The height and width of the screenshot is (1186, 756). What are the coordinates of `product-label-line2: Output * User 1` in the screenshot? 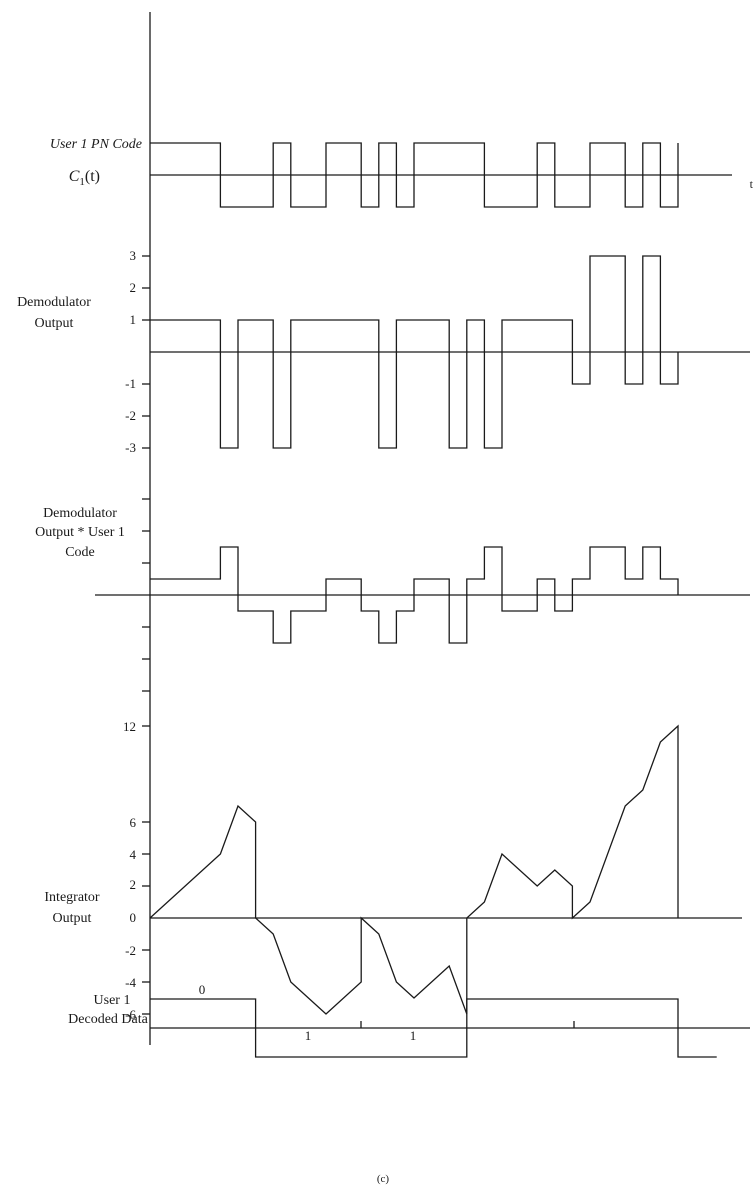 It's located at (80, 532).